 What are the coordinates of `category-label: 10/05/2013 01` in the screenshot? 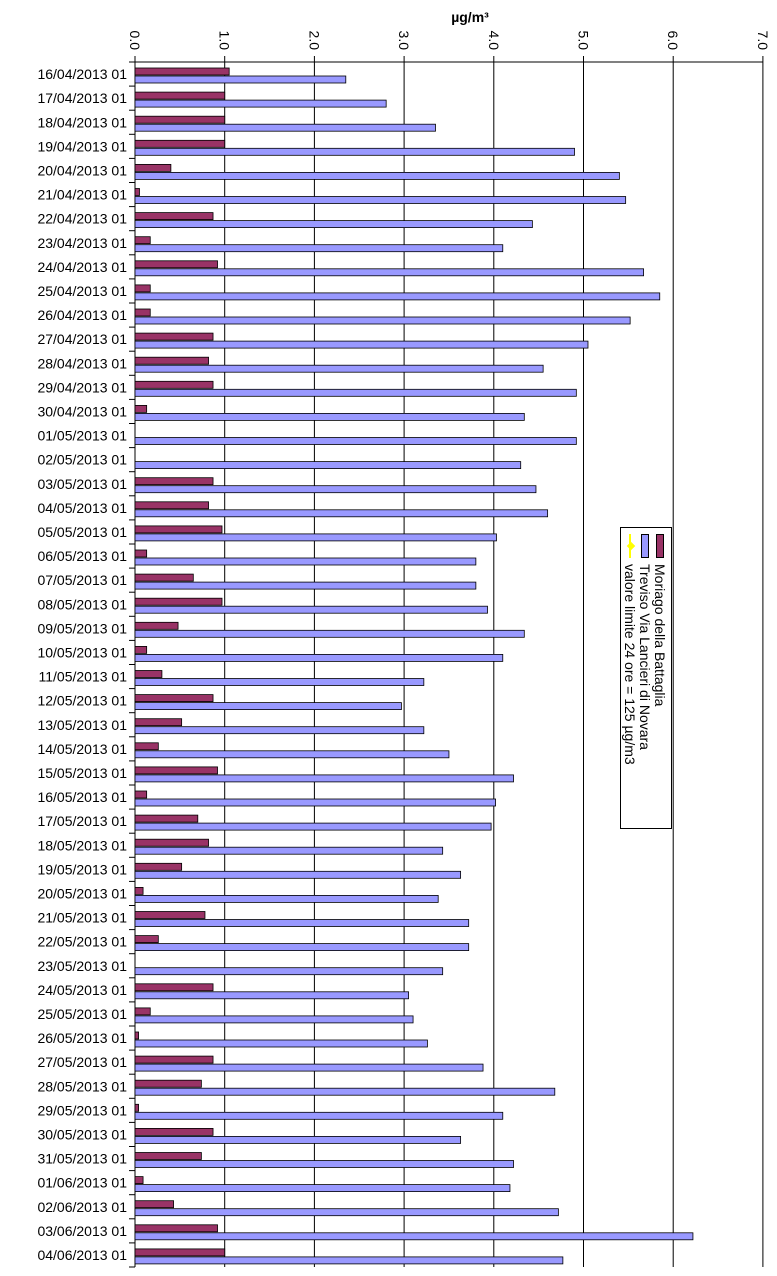 It's located at (82, 652).